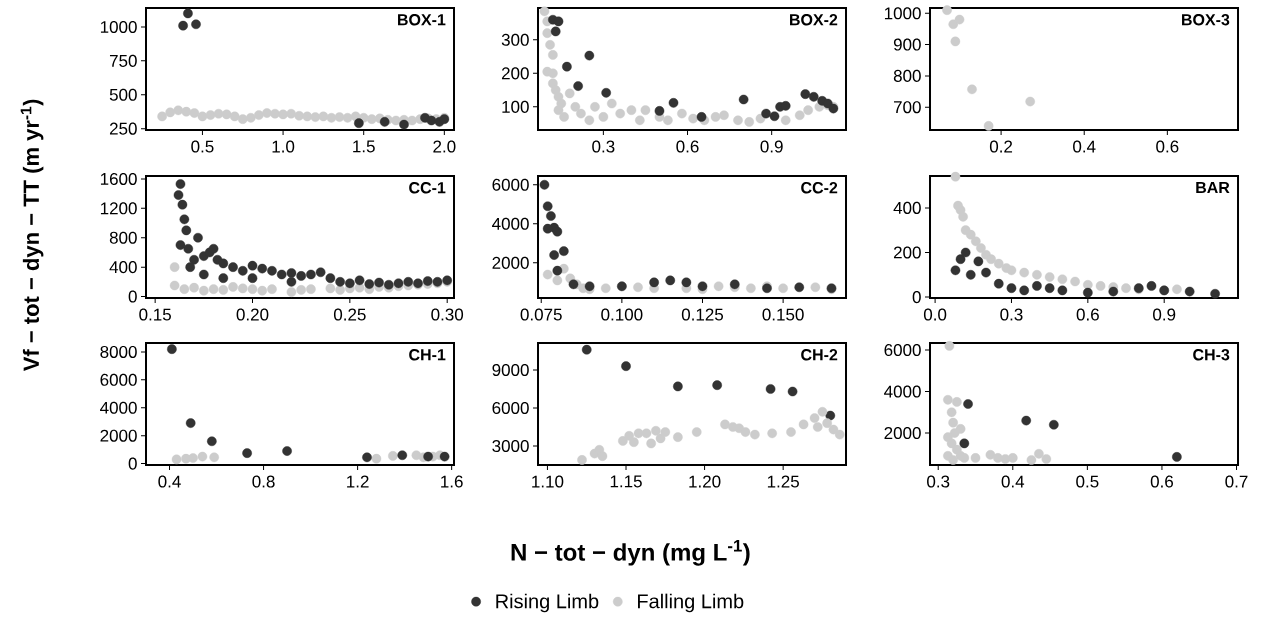 The height and width of the screenshot is (640, 1265). What do you see at coordinates (541, 314) in the screenshot?
I see `x-tick-label: 0.075` at bounding box center [541, 314].